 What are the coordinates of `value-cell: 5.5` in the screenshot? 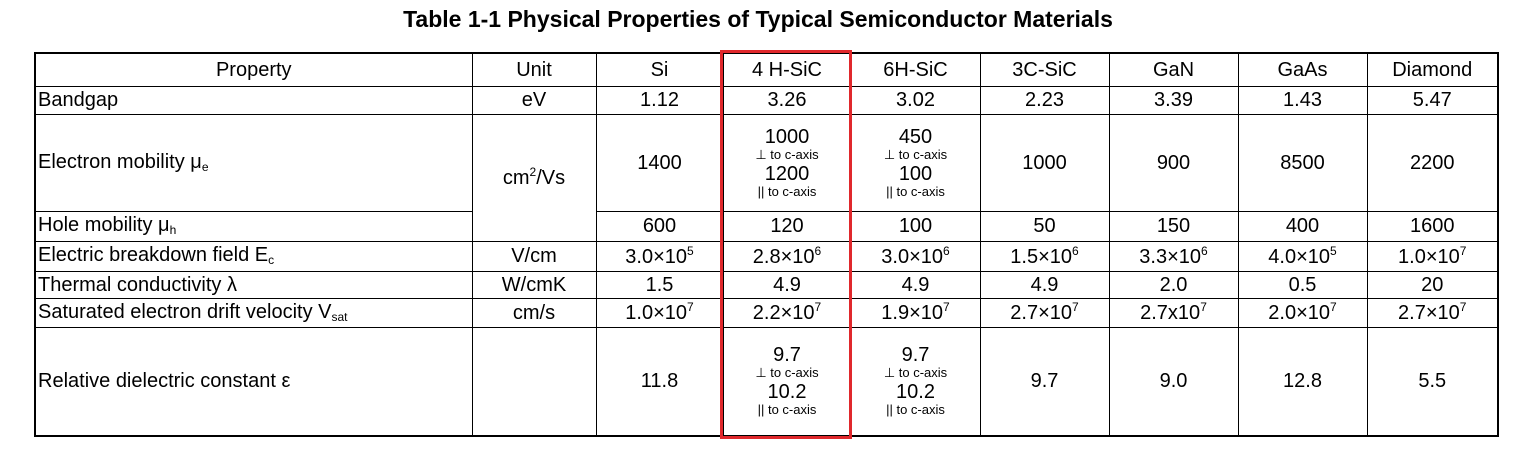 It's located at (1432, 381).